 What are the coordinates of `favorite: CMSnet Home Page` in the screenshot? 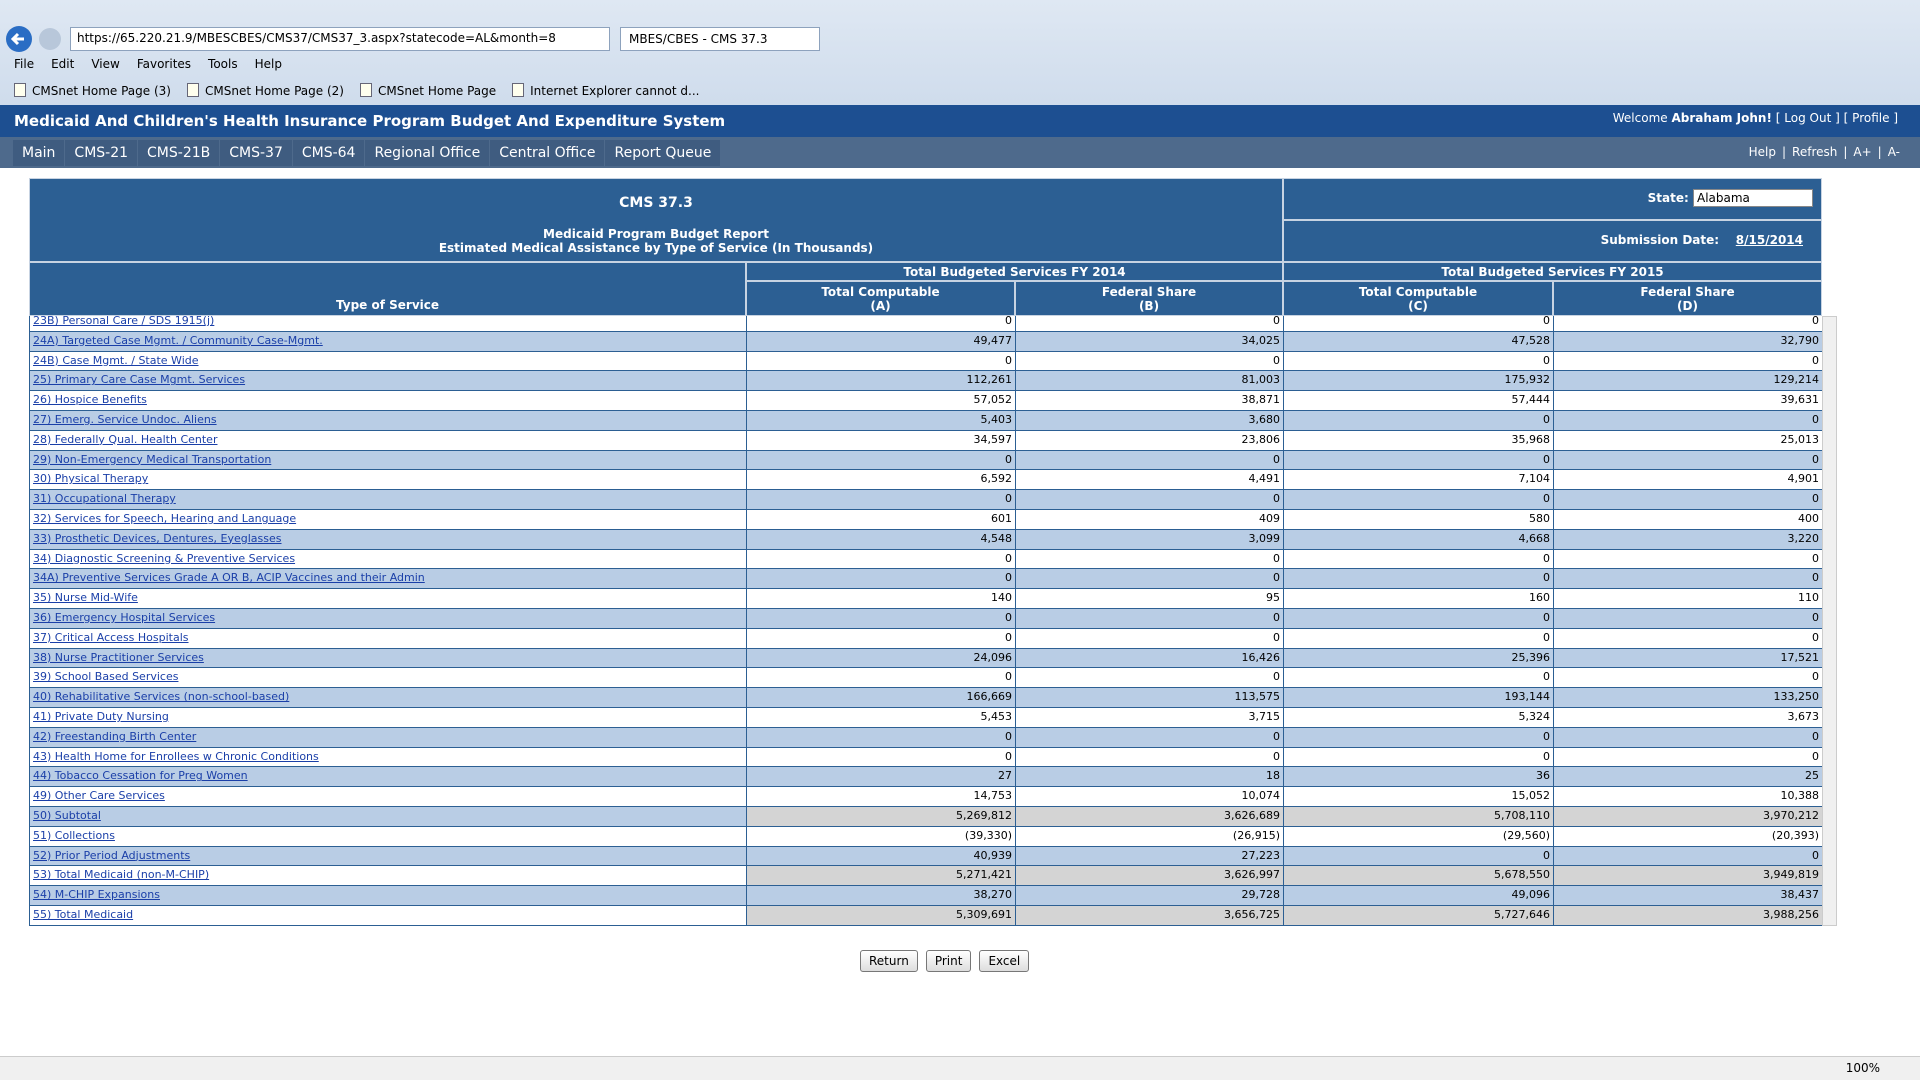 It's located at (428, 90).